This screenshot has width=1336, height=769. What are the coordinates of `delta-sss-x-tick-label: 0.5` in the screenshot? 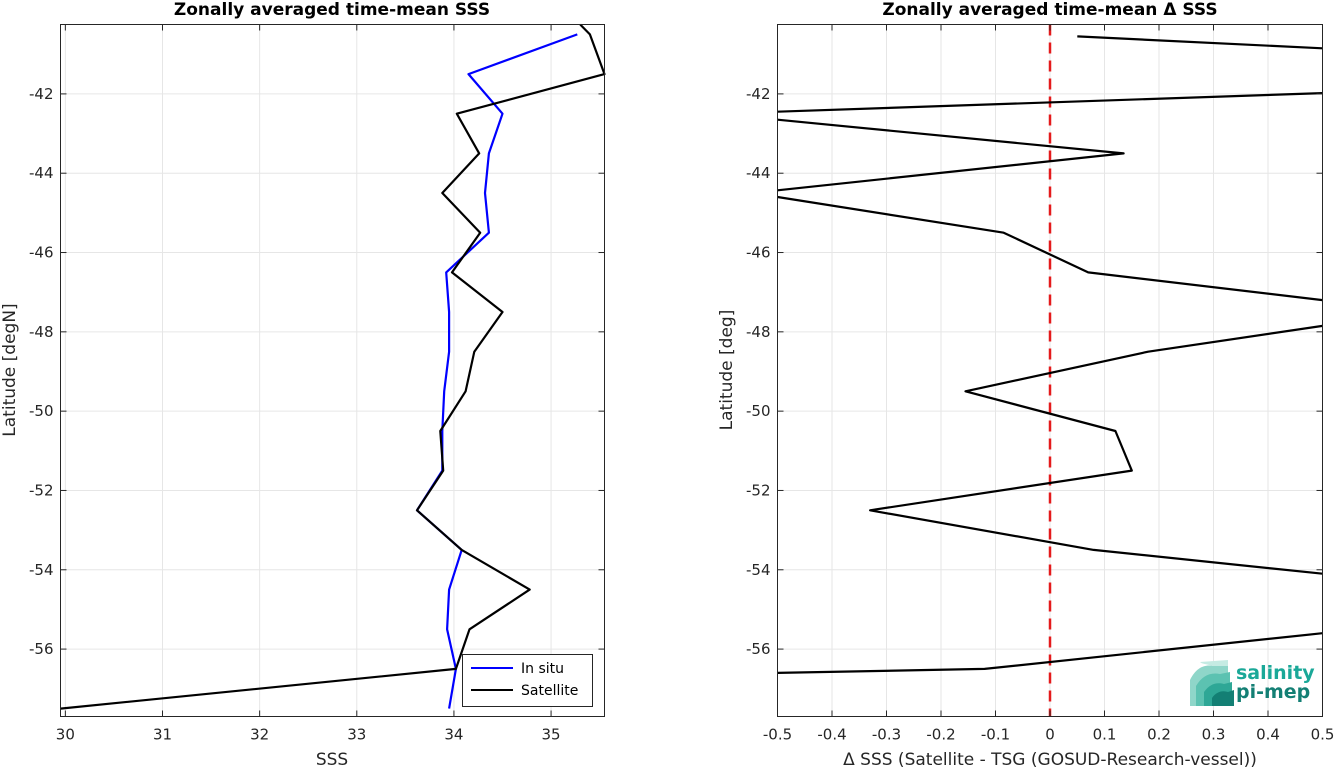 It's located at (1323, 735).